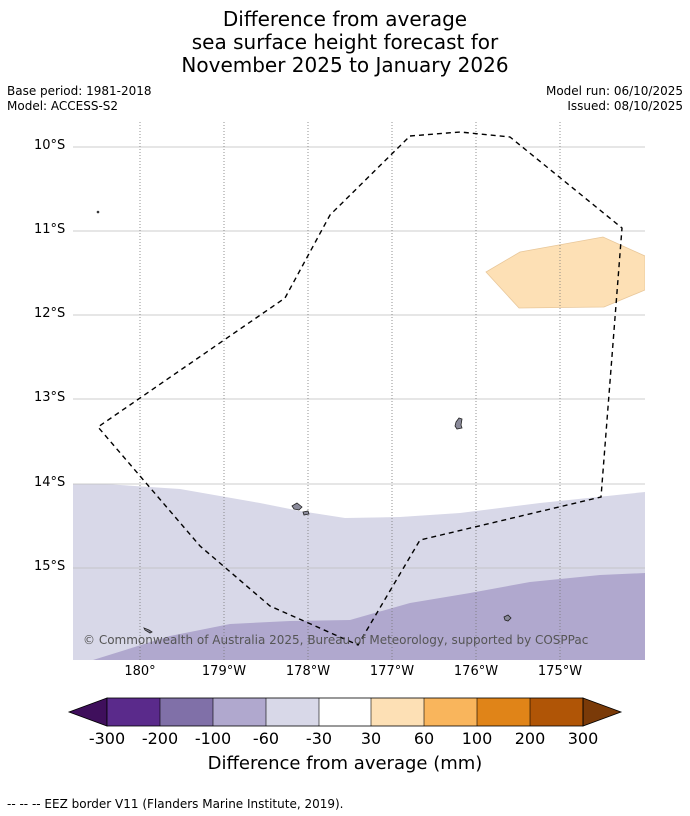 The height and width of the screenshot is (816, 690). What do you see at coordinates (319, 738) in the screenshot?
I see `colorbar-tick-label: -30` at bounding box center [319, 738].